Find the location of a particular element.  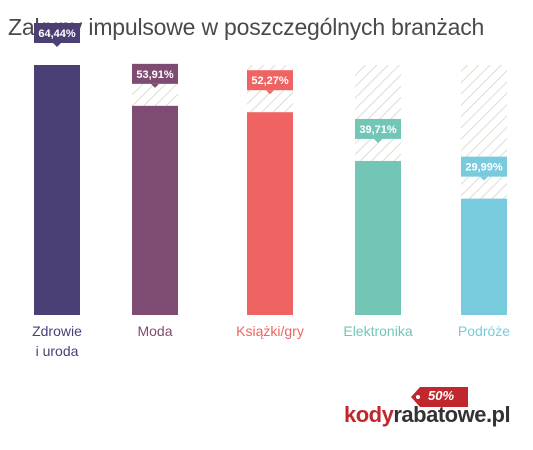

logo-wordmark: kodyrabatowe.pl is located at coordinates (427, 415).